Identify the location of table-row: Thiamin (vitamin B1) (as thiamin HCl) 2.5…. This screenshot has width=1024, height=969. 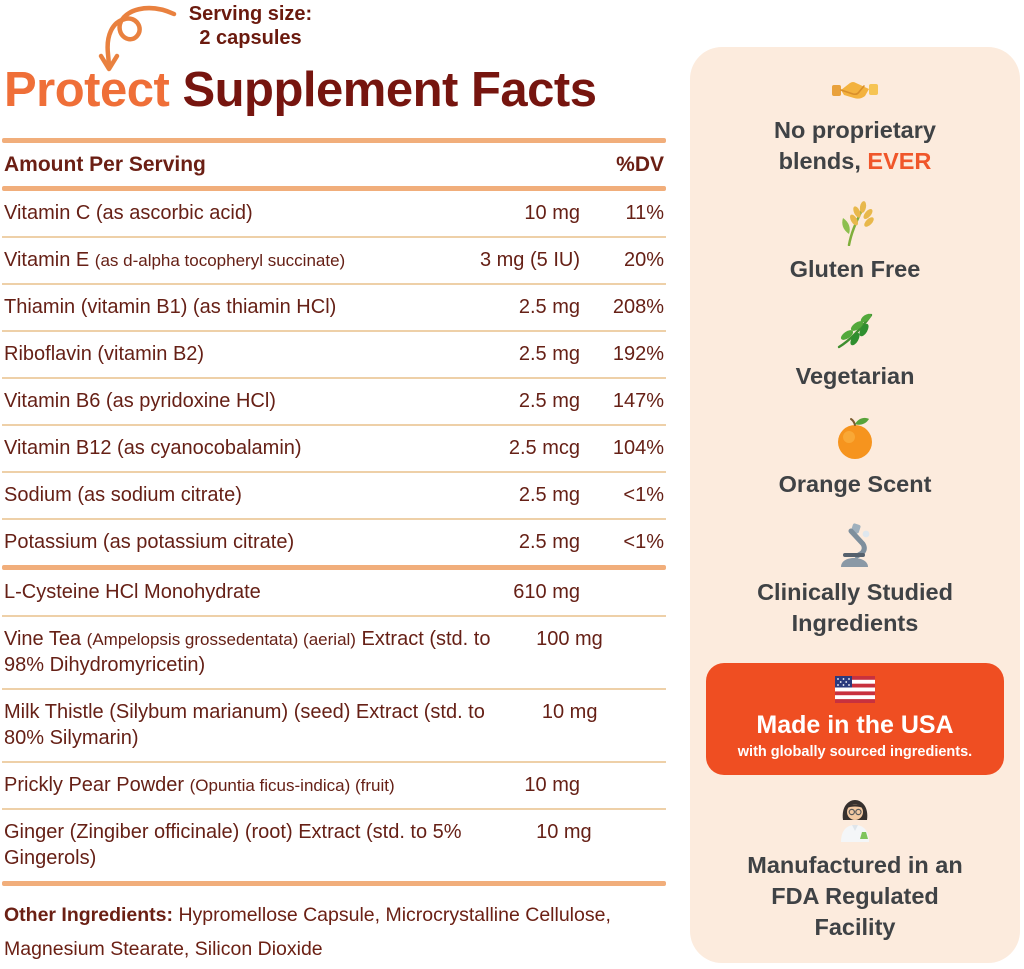
(334, 306).